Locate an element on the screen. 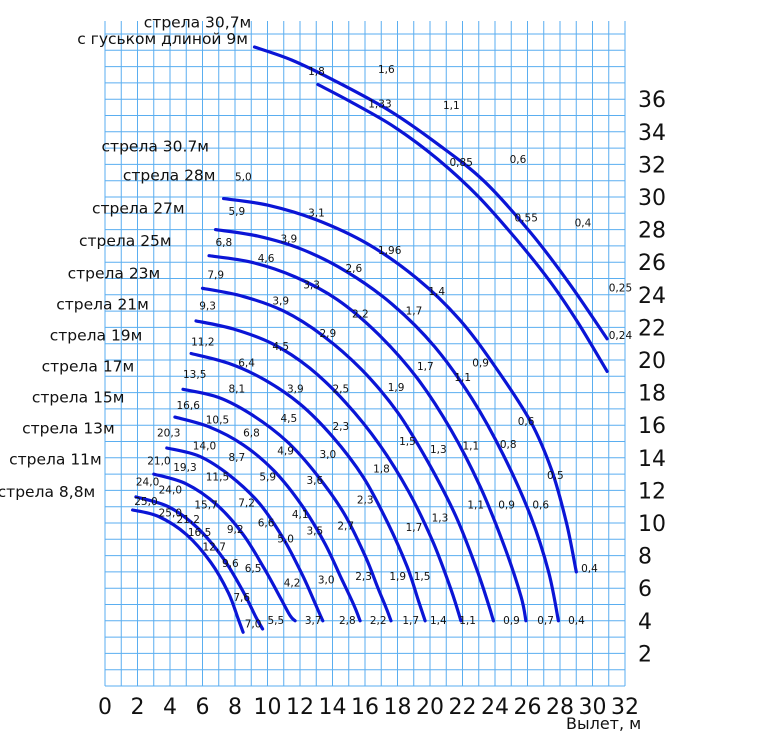 This screenshot has width=776, height=731. boom-curve-b19 is located at coordinates (287, 505).